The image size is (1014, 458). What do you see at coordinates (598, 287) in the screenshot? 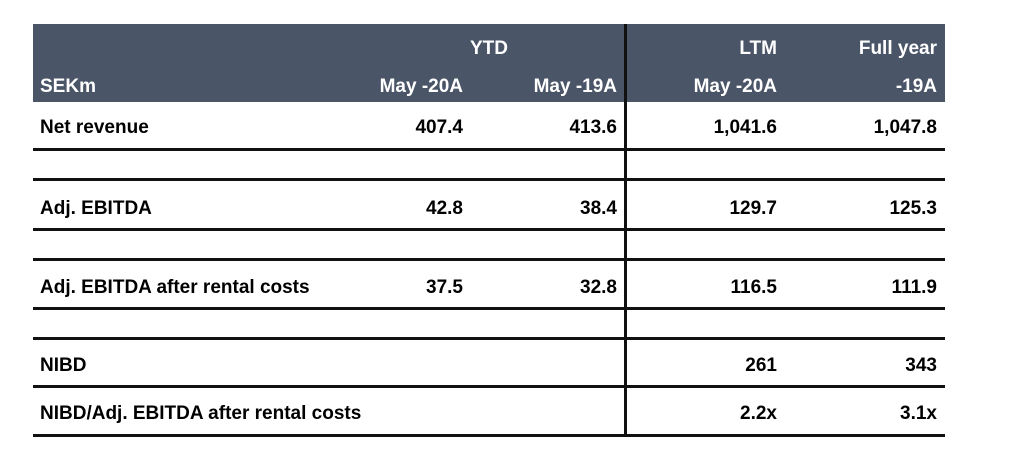
I see `row-value-ytd-may-19a: 32.8` at bounding box center [598, 287].